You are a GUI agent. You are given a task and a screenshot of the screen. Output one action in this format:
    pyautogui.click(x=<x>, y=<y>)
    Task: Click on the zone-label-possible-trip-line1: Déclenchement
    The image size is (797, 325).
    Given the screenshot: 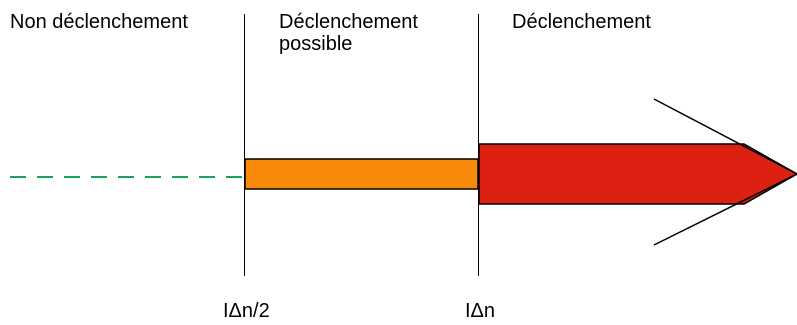 What is the action you would take?
    pyautogui.click(x=348, y=22)
    